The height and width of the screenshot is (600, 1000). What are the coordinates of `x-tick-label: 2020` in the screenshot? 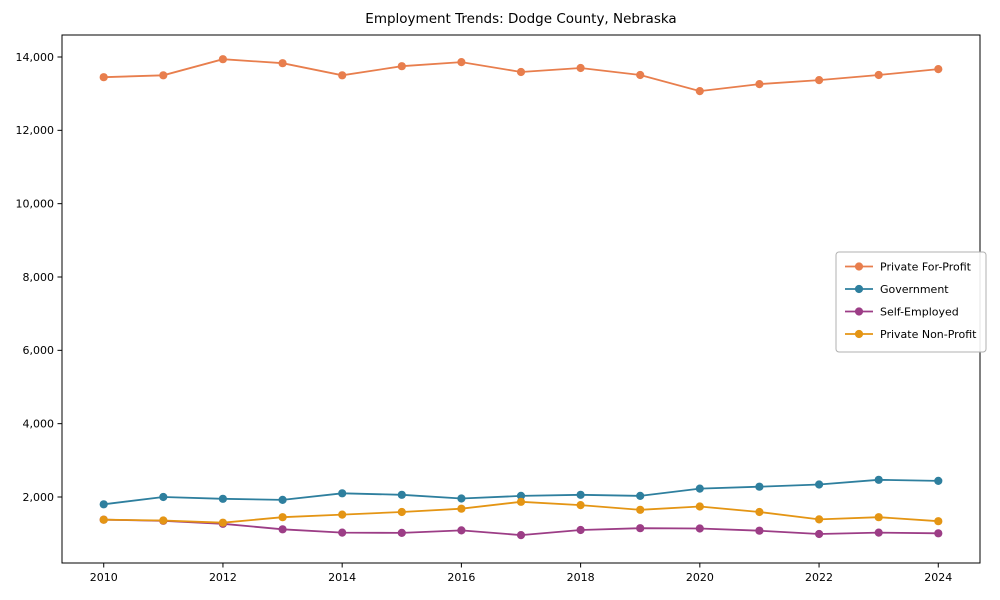 It's located at (700, 577).